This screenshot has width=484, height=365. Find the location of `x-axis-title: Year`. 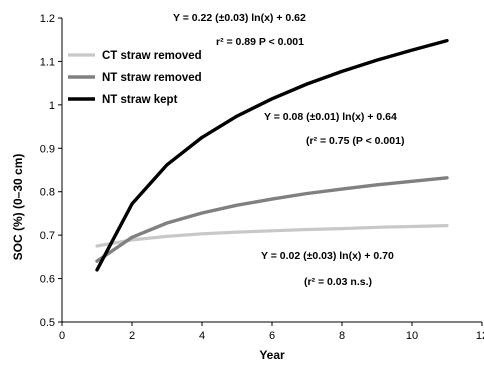

x-axis-title: Year is located at coordinates (272, 355).